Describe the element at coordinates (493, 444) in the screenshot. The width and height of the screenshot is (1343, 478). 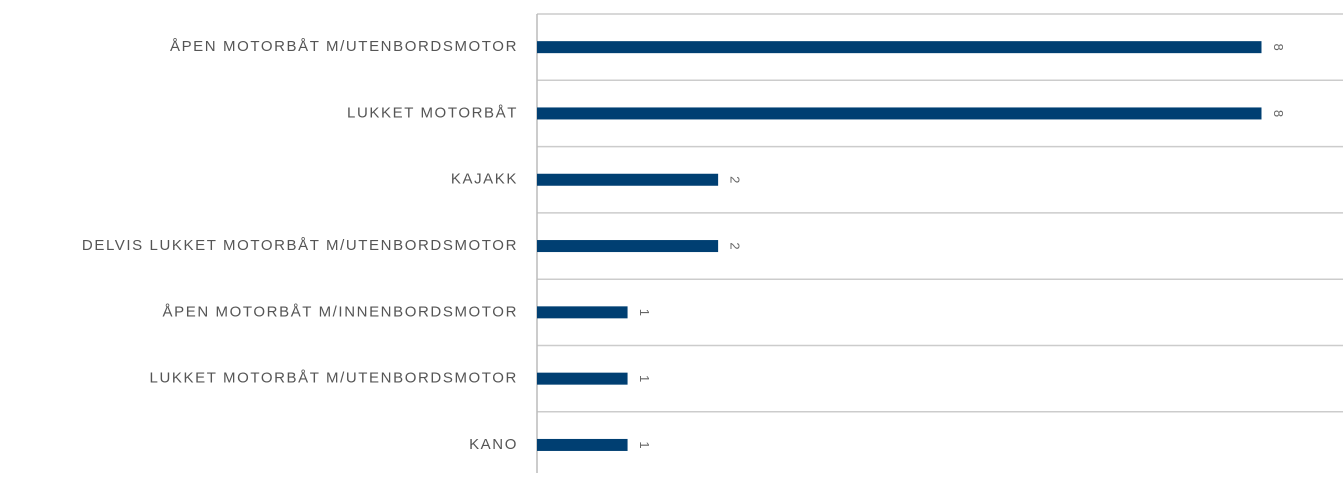
I see `category-label: KANO` at that location.